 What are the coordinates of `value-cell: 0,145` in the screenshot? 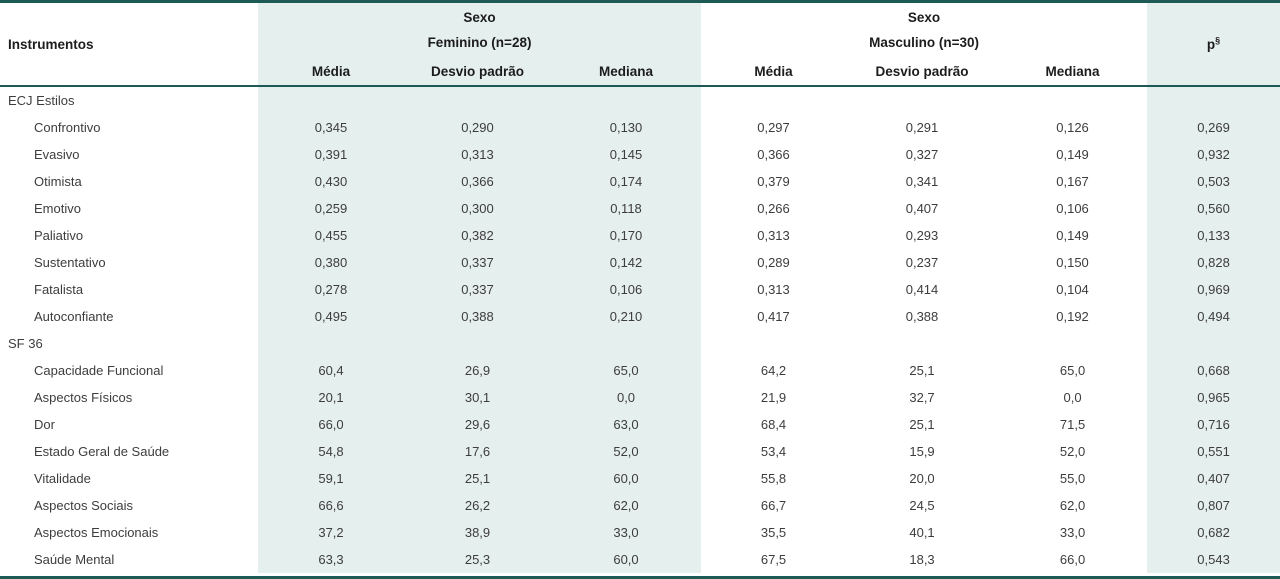 It's located at (626, 154).